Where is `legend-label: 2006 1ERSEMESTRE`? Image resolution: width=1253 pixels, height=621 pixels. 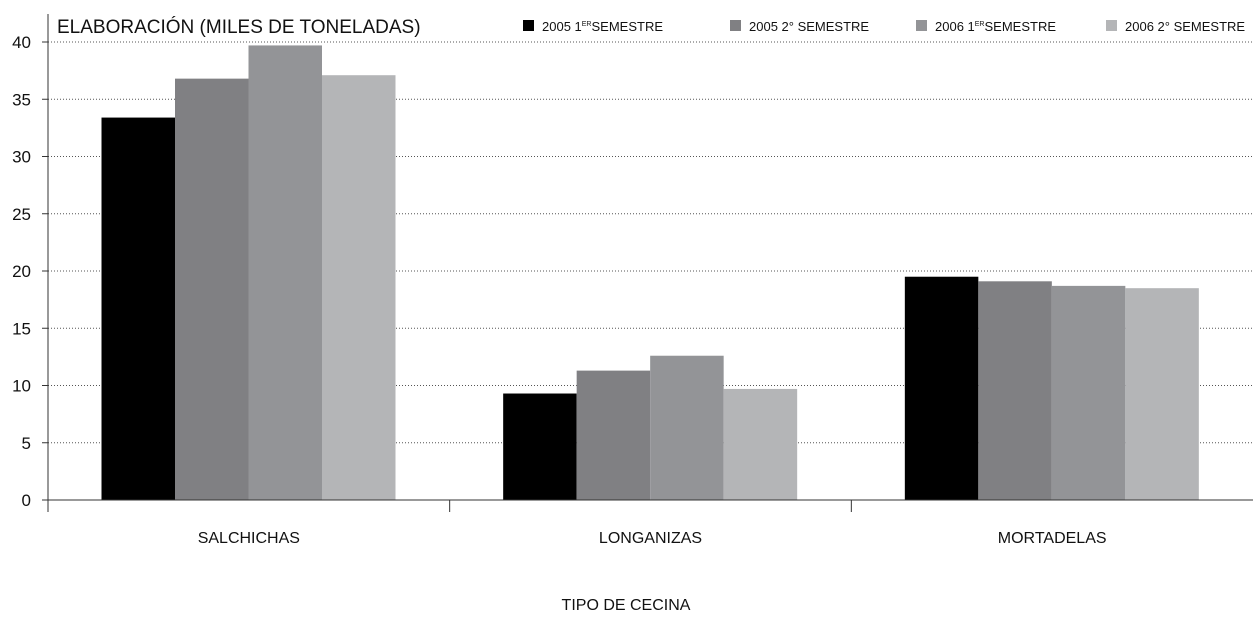
legend-label: 2006 1ERSEMESTRE is located at coordinates (995, 26).